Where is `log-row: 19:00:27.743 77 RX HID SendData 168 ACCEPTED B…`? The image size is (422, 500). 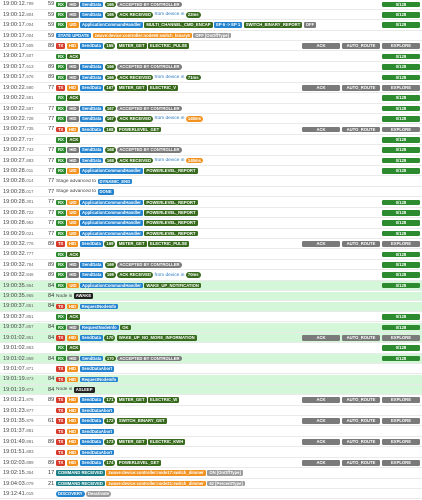 log-row: 19:00:27.743 77 RX HID SendData 168 ACCEPTED B… is located at coordinates (211, 151).